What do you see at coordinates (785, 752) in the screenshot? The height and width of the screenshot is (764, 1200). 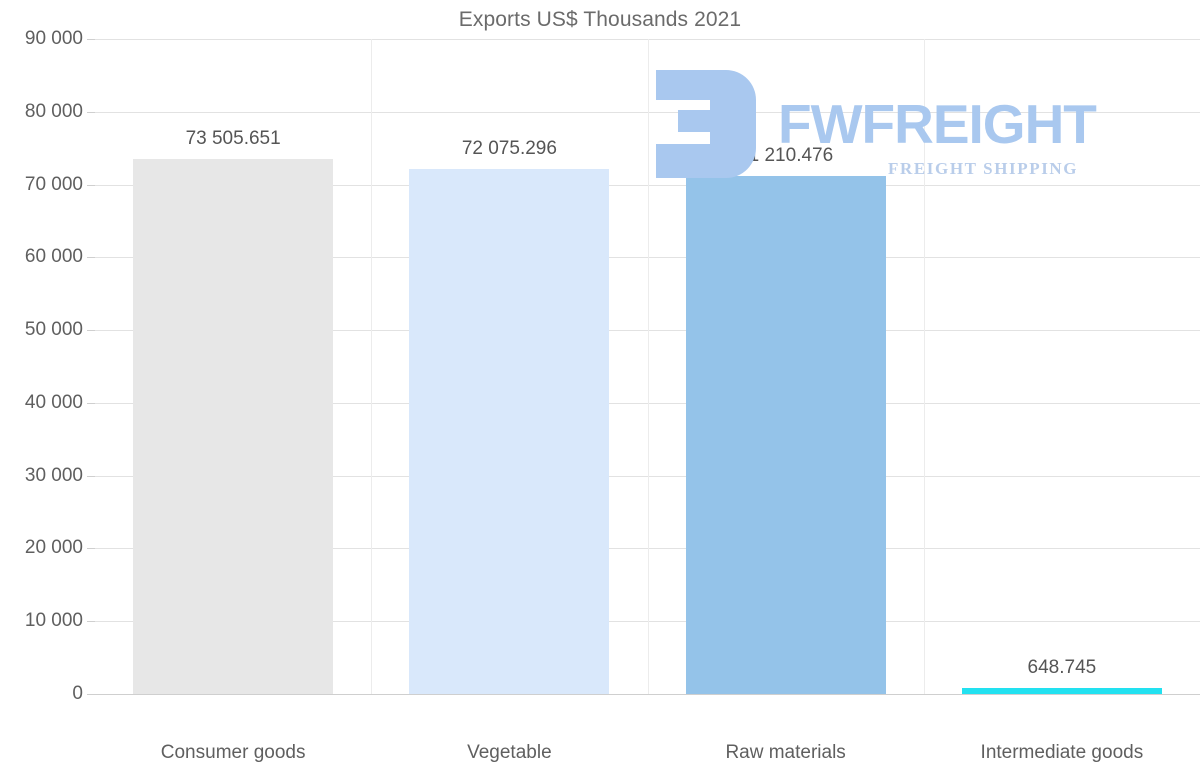 I see `x-tick-label: Raw materials` at bounding box center [785, 752].